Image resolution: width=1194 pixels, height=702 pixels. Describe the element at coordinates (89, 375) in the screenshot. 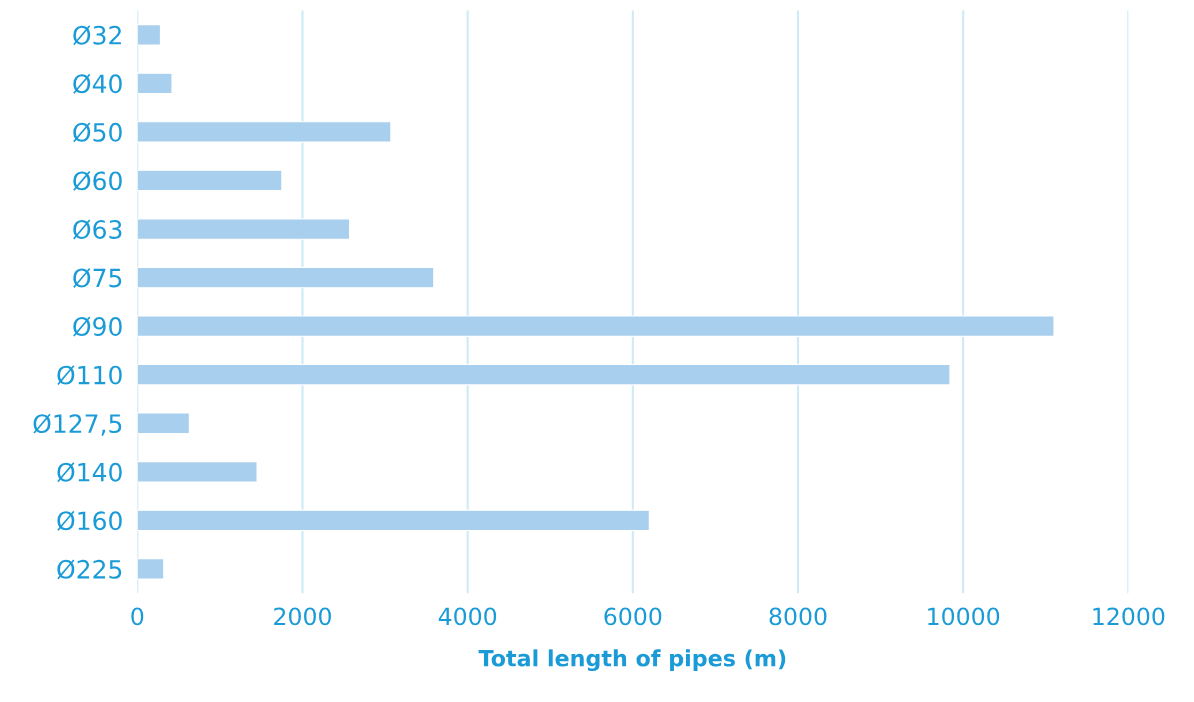

I see `y-tick-label: Ø110` at that location.